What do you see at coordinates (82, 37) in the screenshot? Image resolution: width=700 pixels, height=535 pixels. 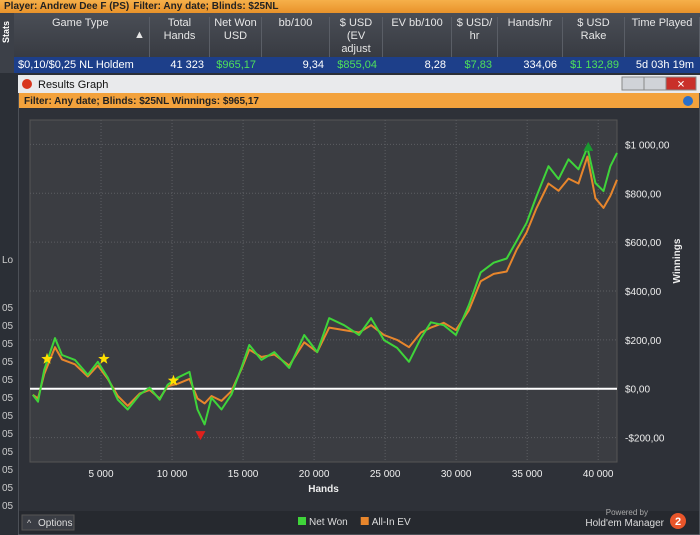 I see `column-header: Game Type` at bounding box center [82, 37].